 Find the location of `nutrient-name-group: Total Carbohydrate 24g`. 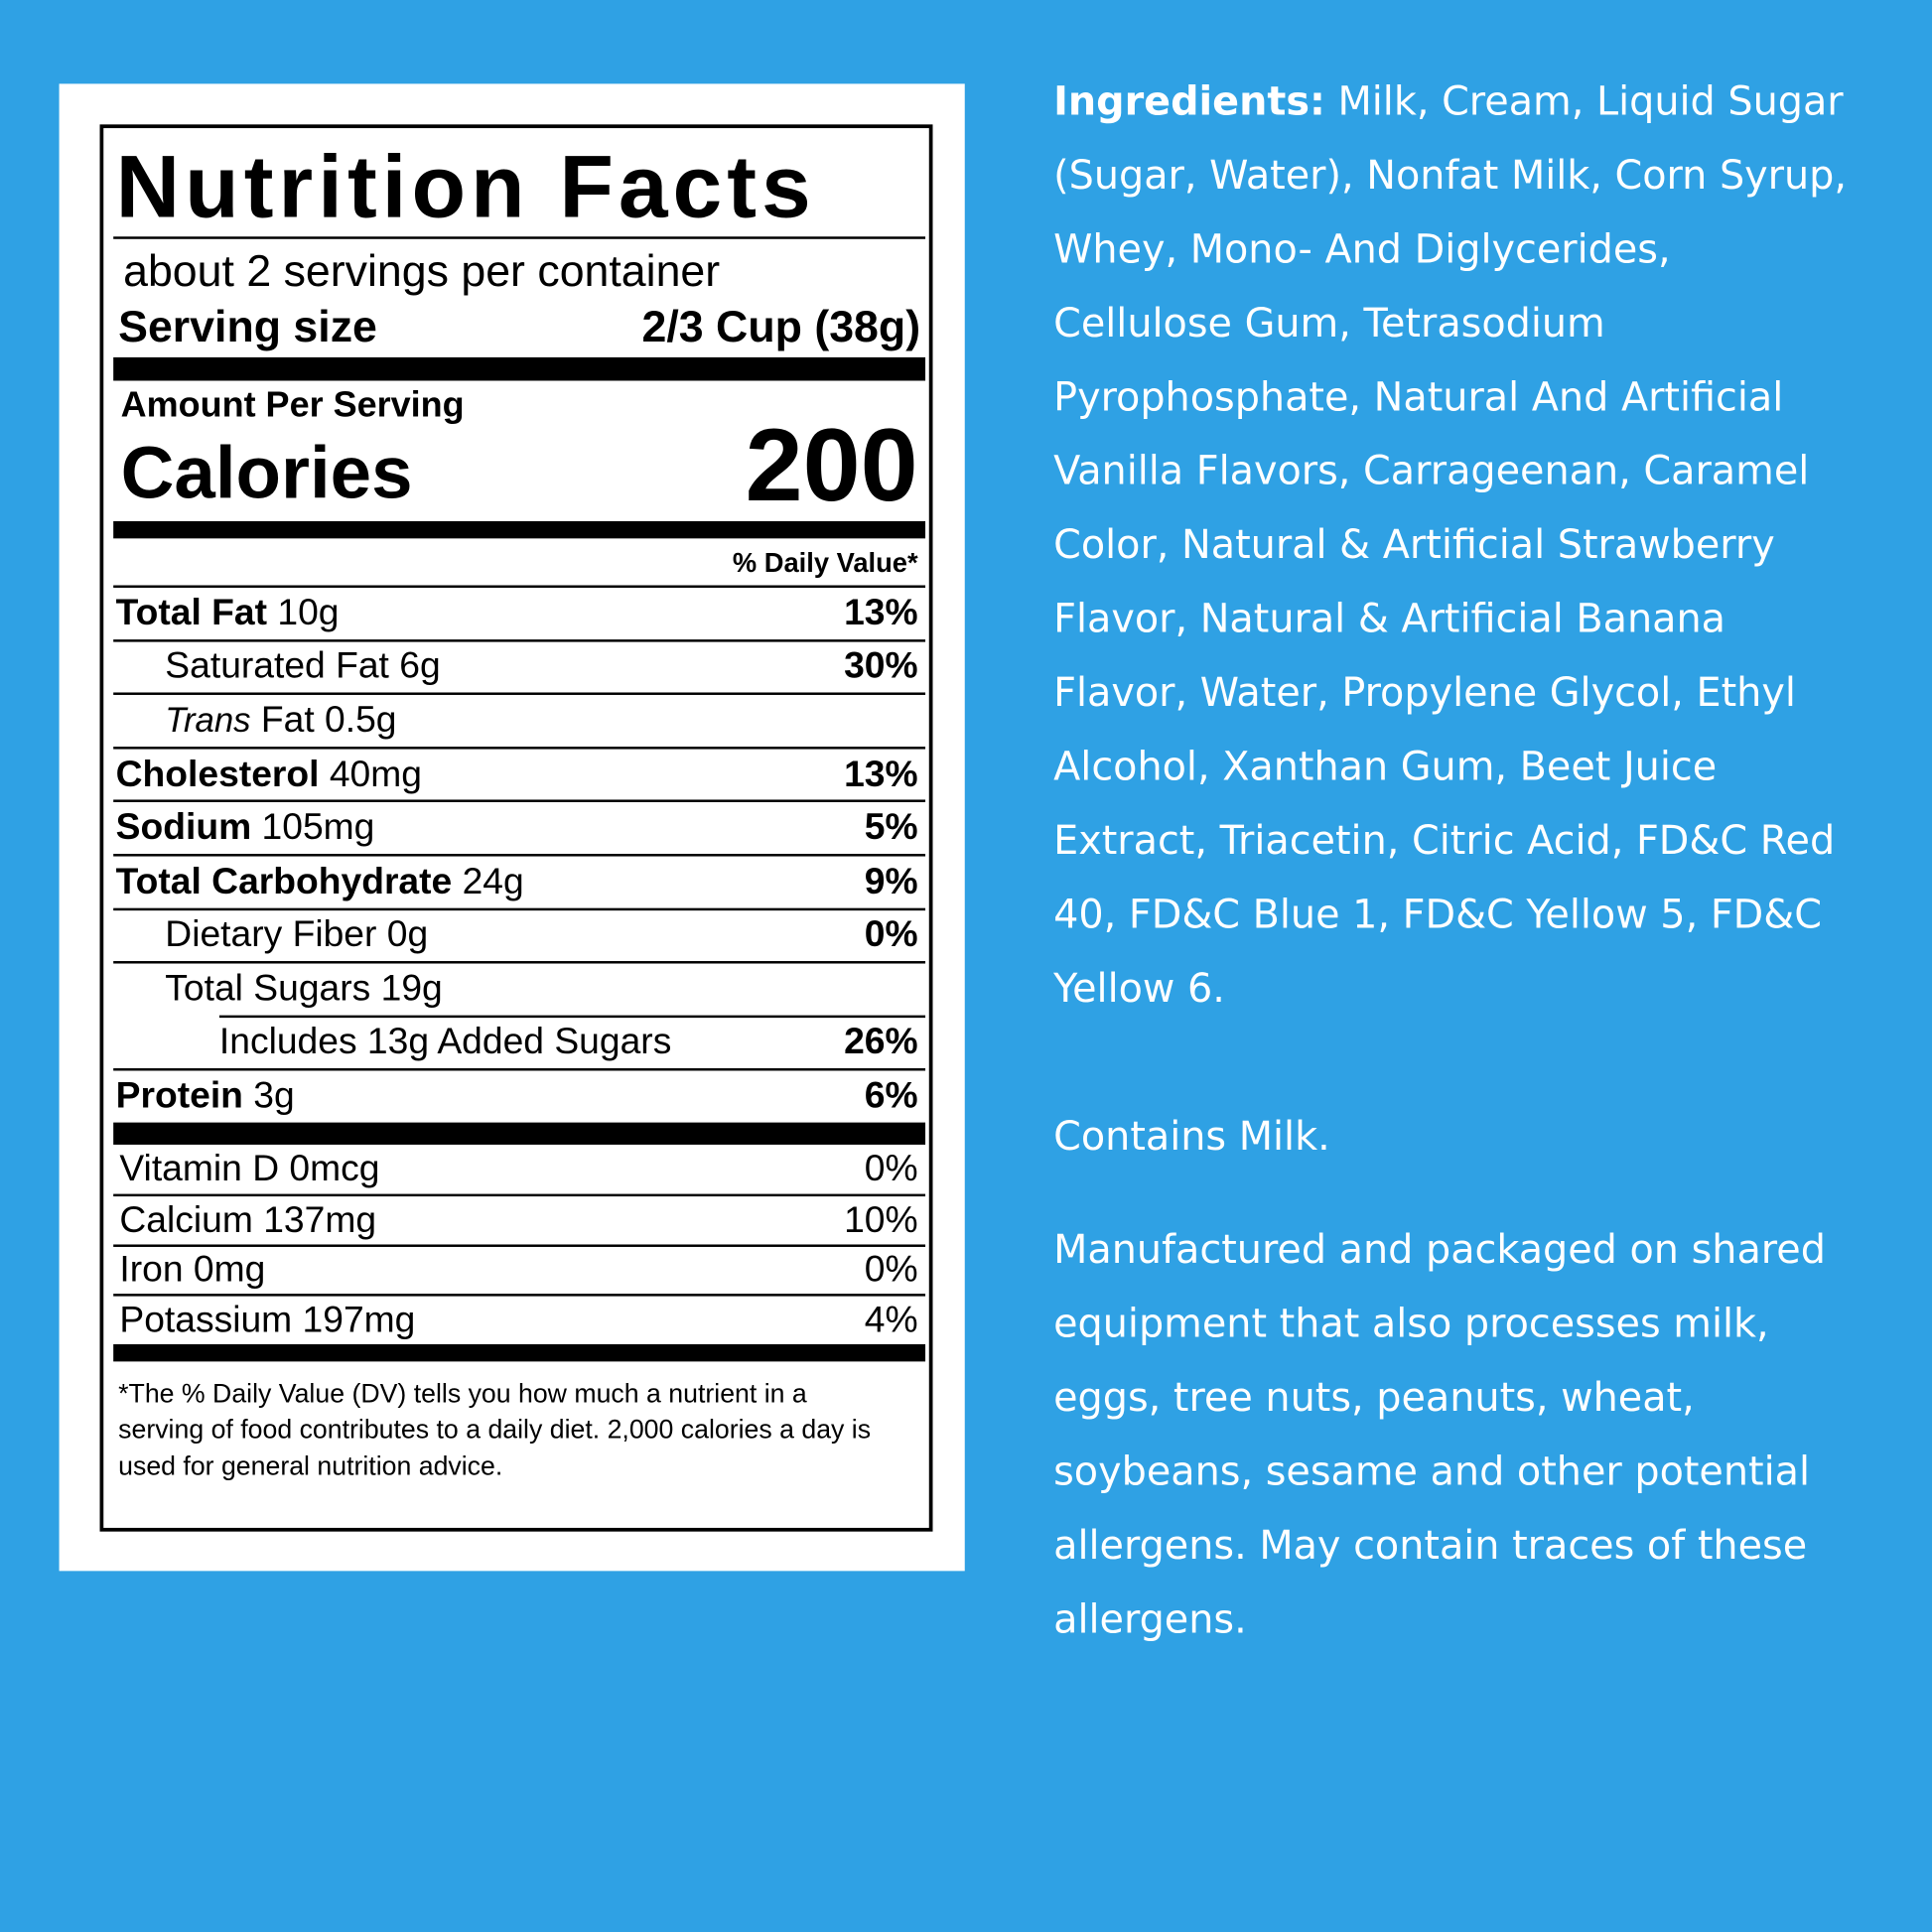

nutrient-name-group: Total Carbohydrate 24g is located at coordinates (318, 882).